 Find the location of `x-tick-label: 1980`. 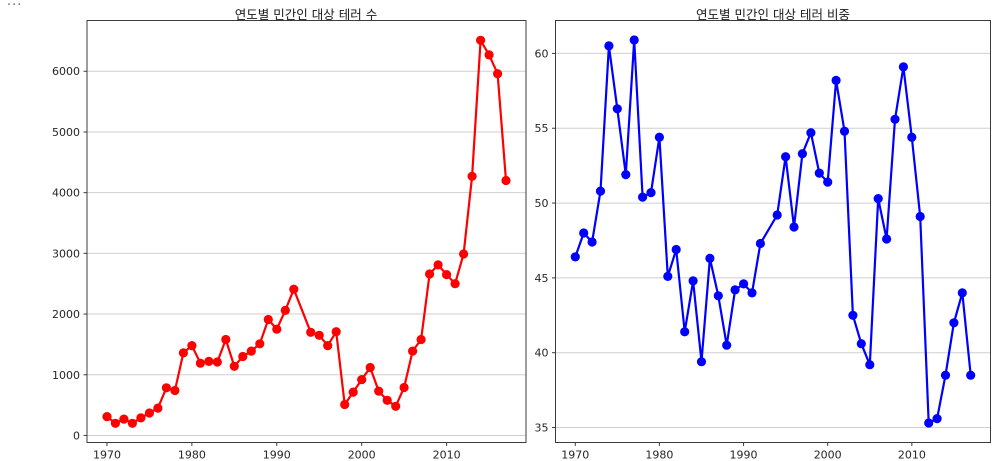

x-tick-label: 1980 is located at coordinates (659, 455).